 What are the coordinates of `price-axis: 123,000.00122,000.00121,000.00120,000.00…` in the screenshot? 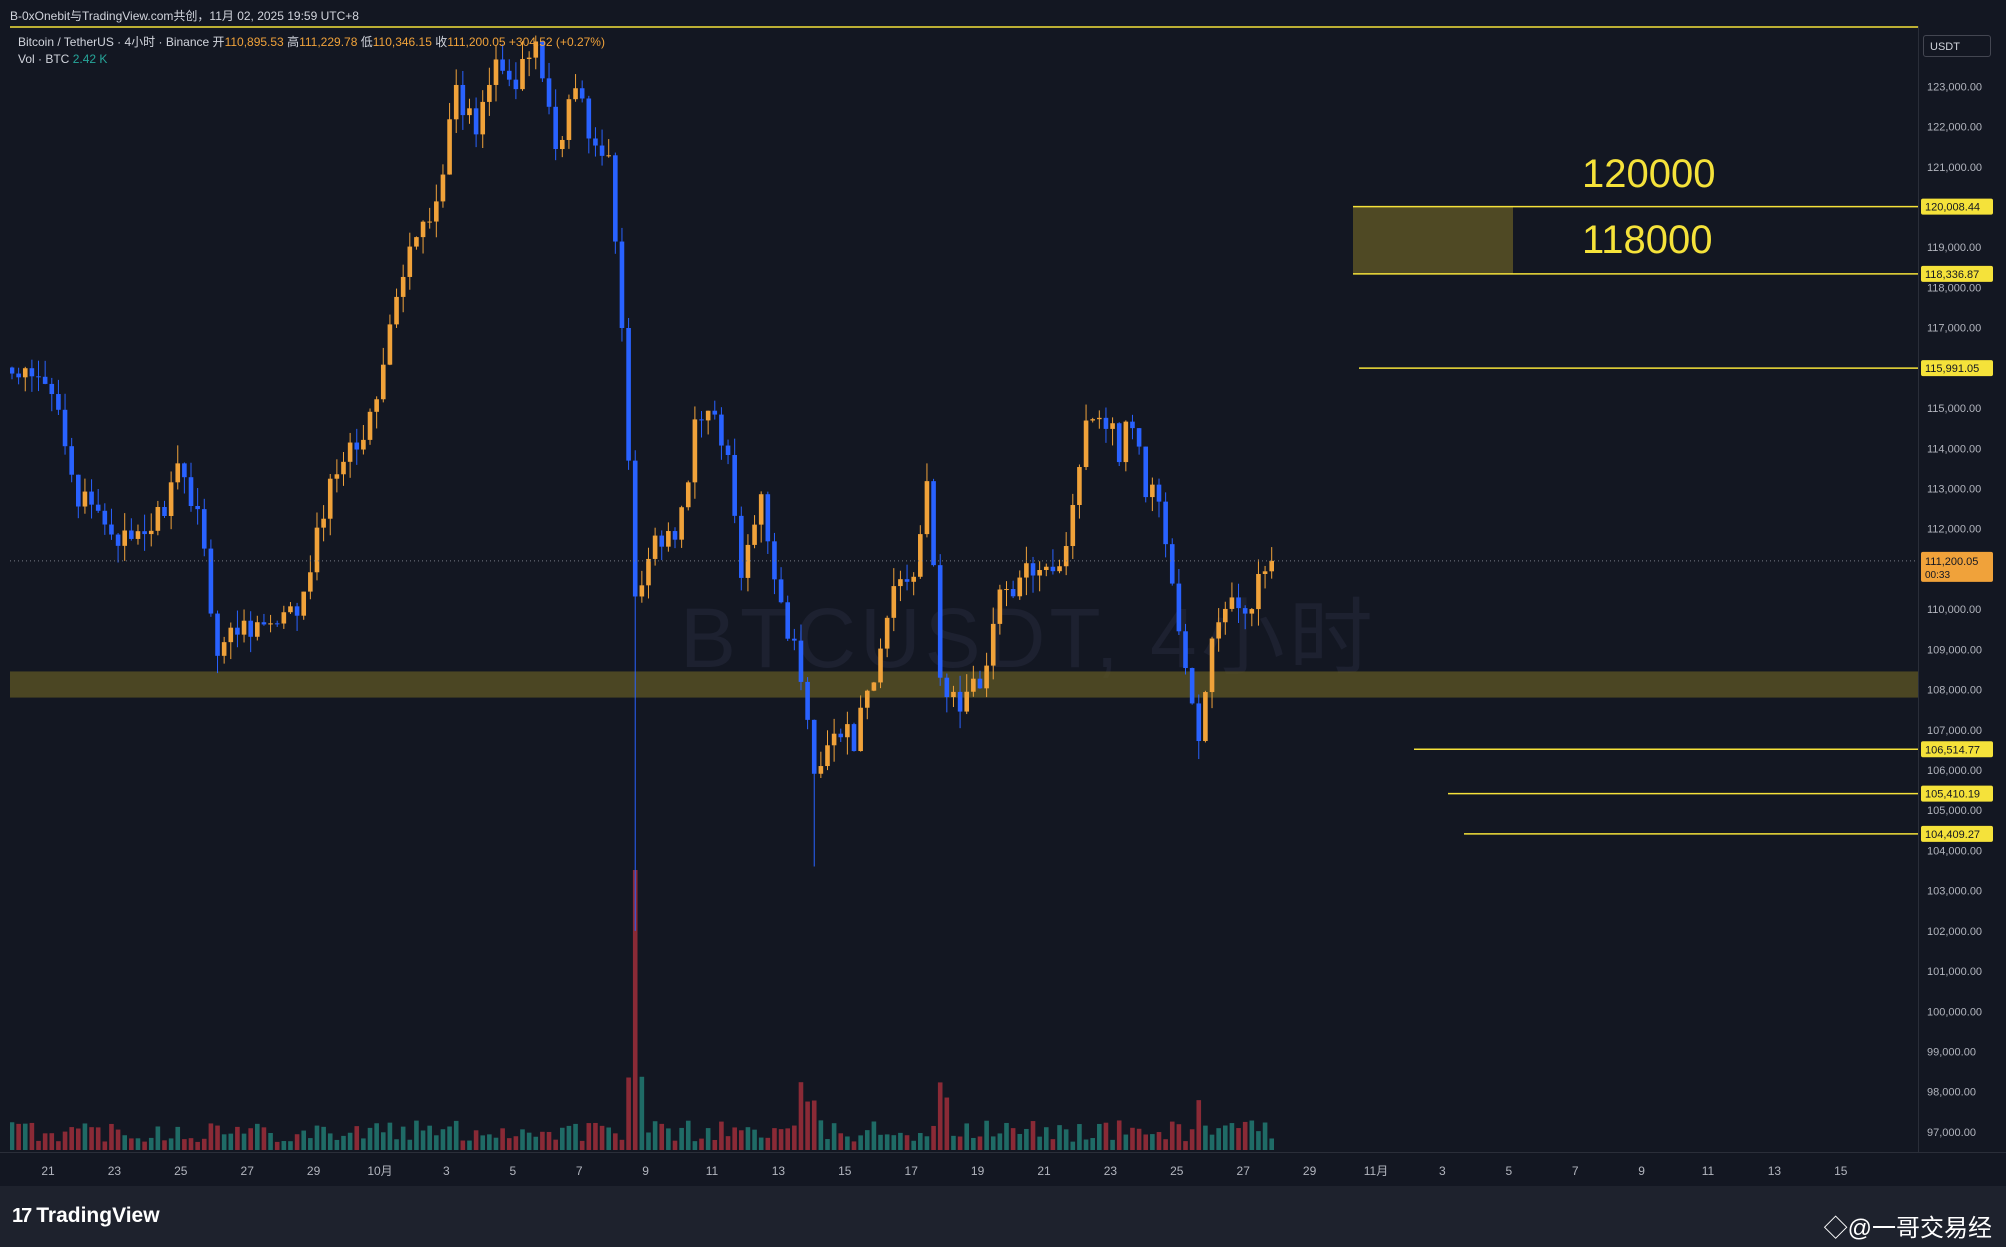 It's located at (1962, 589).